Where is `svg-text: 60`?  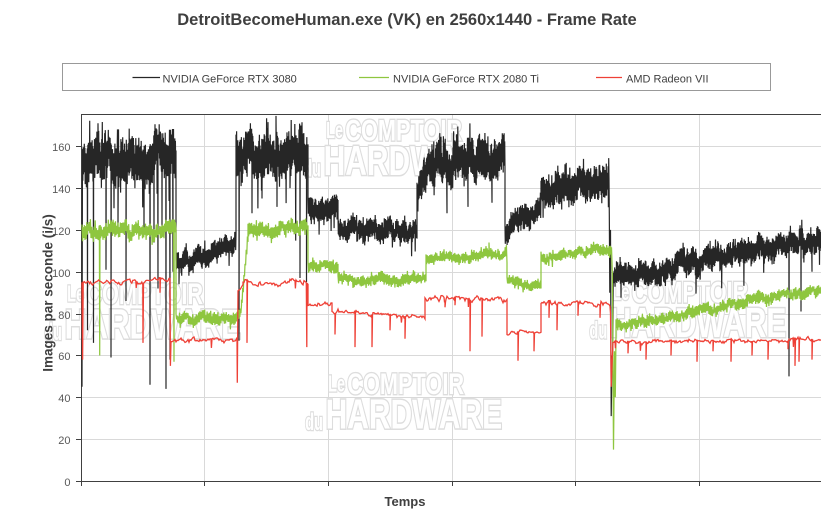 svg-text: 60 is located at coordinates (64, 357).